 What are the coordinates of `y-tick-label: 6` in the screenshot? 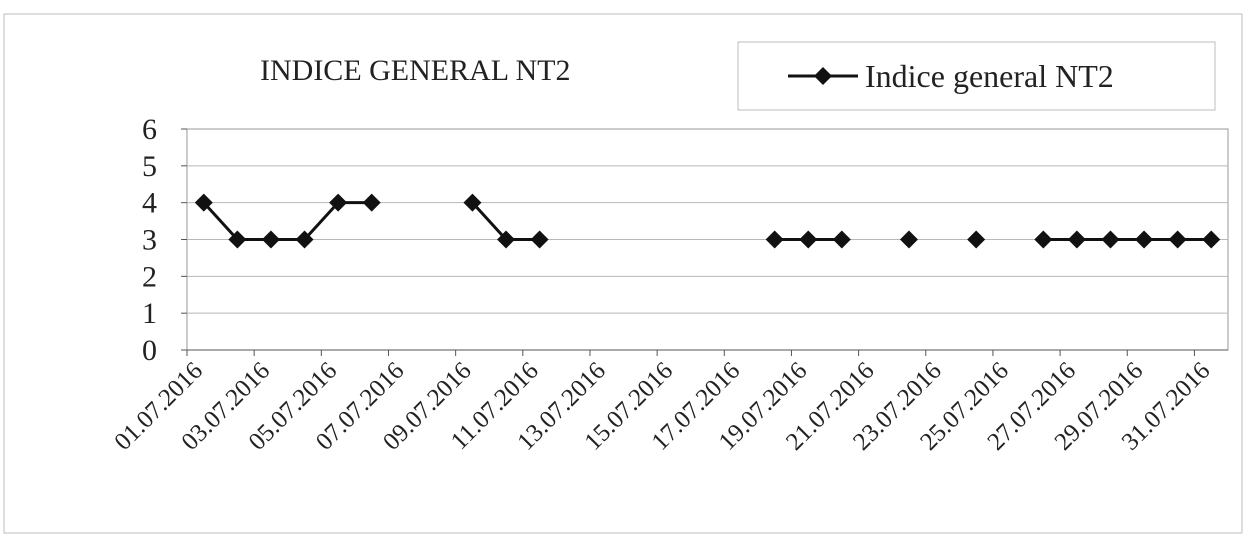 It's located at (149, 129).